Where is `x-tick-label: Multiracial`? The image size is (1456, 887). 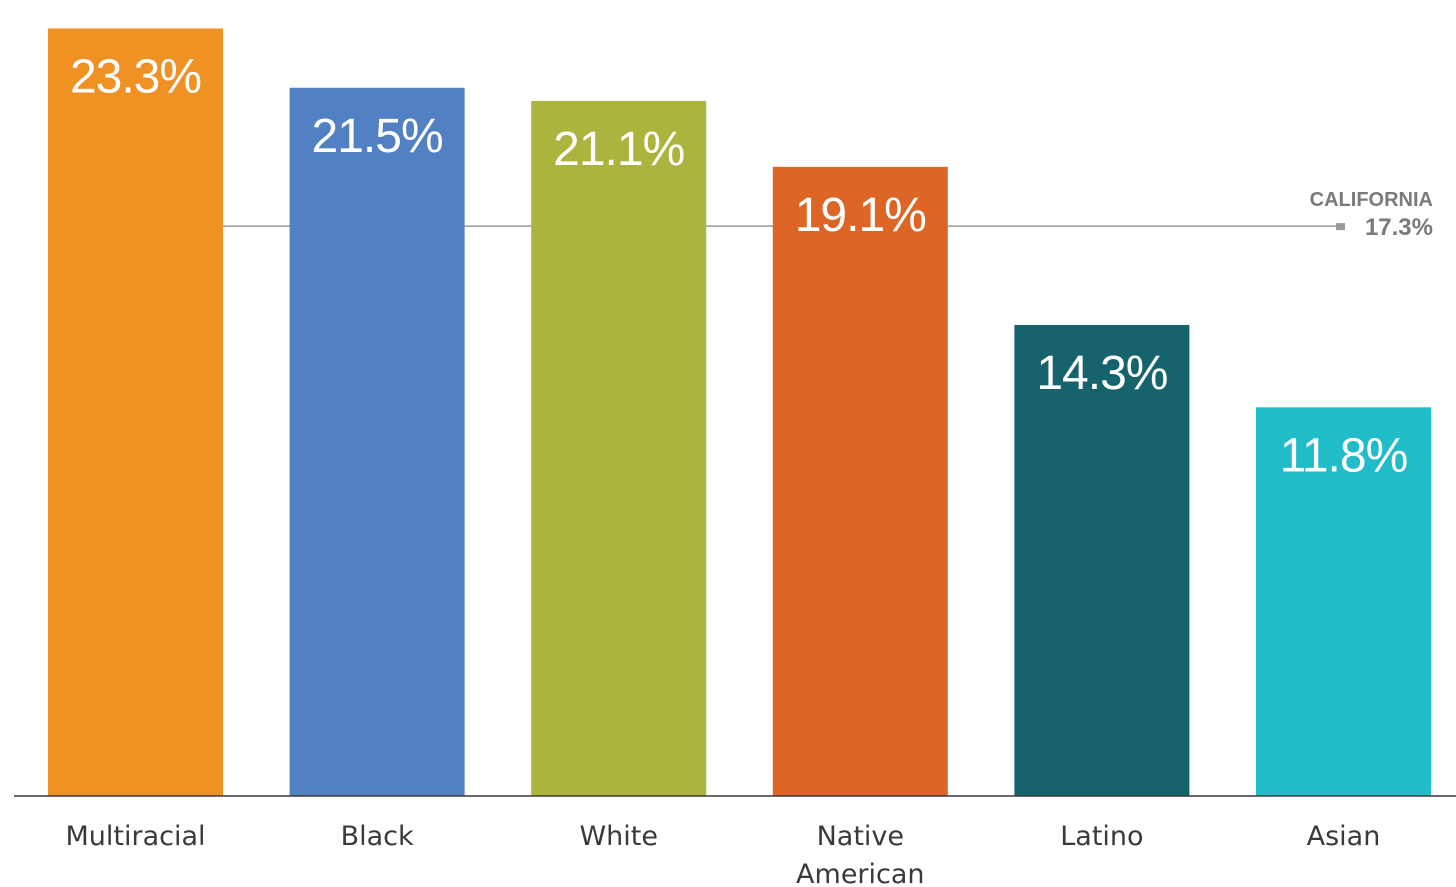
x-tick-label: Multiracial is located at coordinates (135, 836).